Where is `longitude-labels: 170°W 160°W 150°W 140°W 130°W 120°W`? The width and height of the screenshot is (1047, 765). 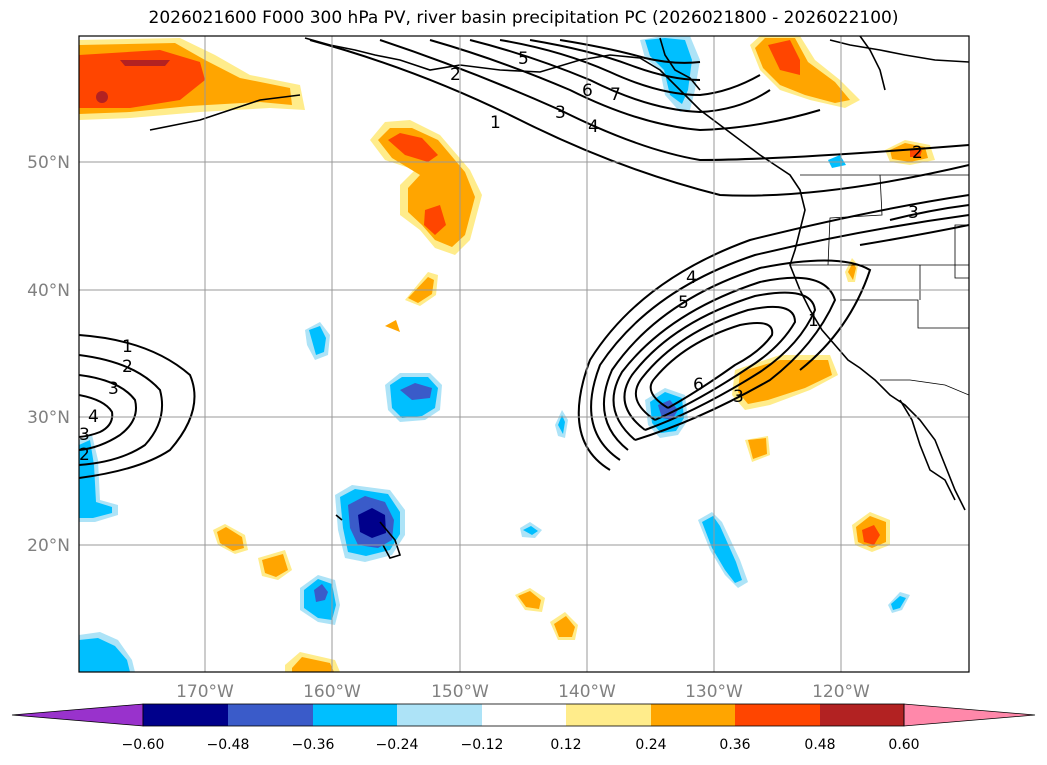
longitude-labels: 170°W 160°W 150°W 140°W 130°W 120°W is located at coordinates (523, 692).